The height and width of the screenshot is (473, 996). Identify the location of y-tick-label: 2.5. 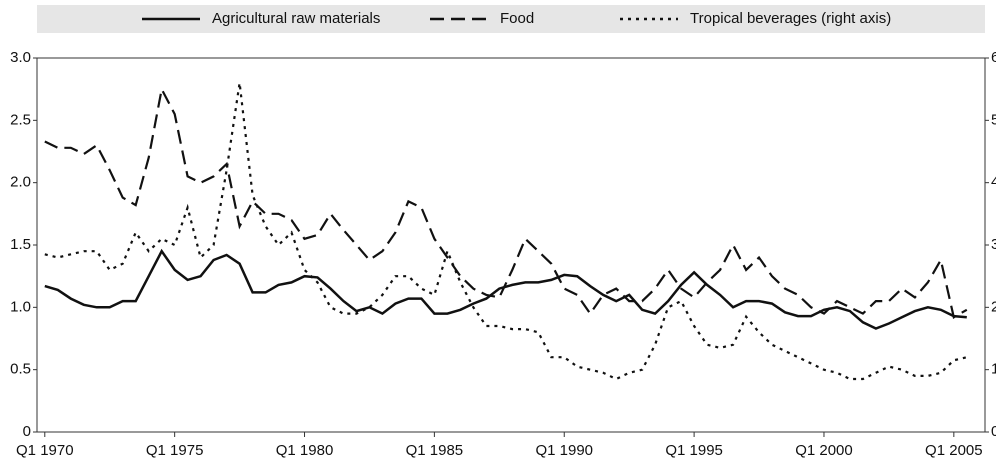
(20, 119).